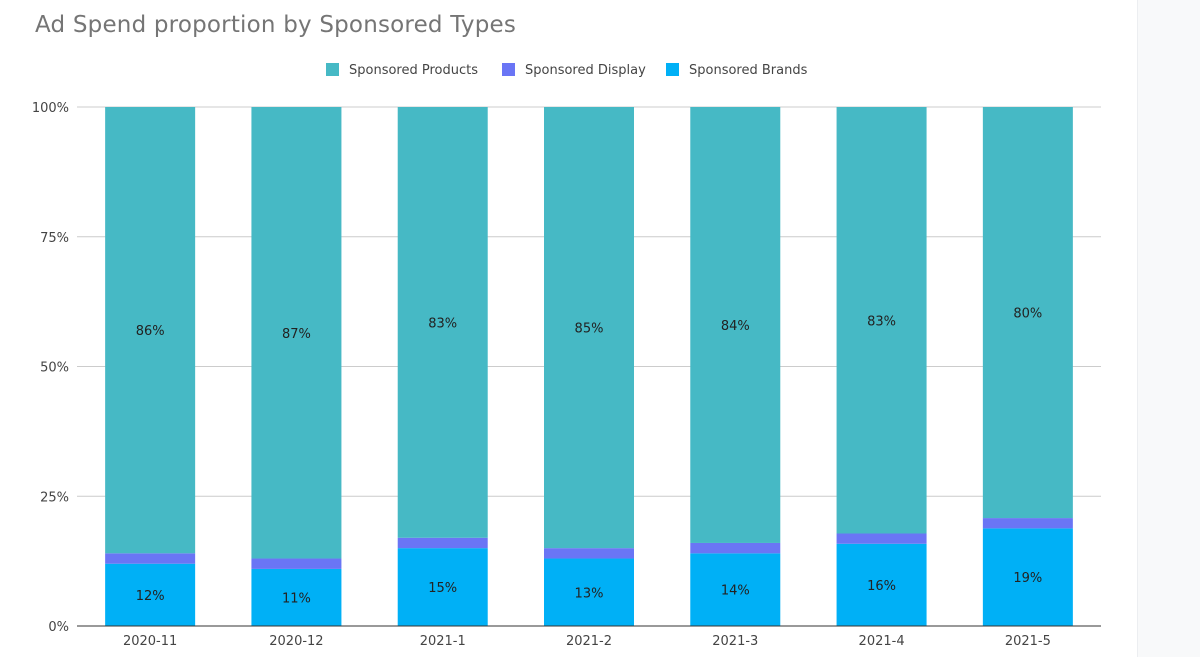  I want to click on data-label: 13%, so click(589, 593).